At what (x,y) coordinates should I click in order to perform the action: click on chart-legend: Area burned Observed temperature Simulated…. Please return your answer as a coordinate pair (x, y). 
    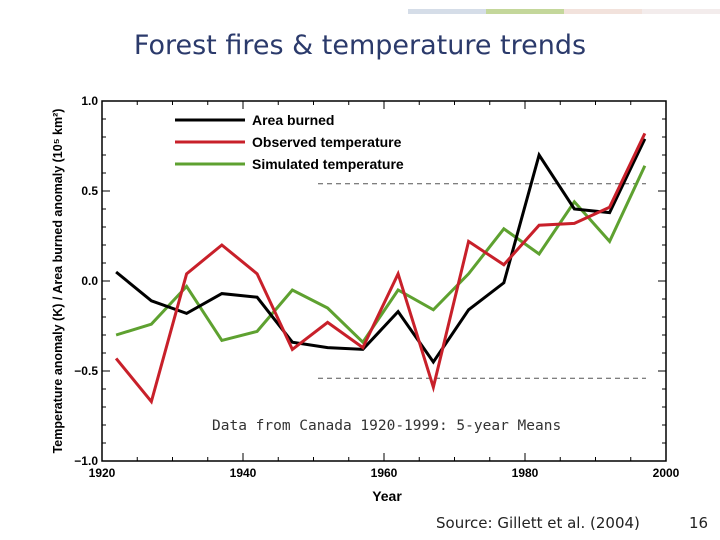
    Looking at the image, I should click on (289, 142).